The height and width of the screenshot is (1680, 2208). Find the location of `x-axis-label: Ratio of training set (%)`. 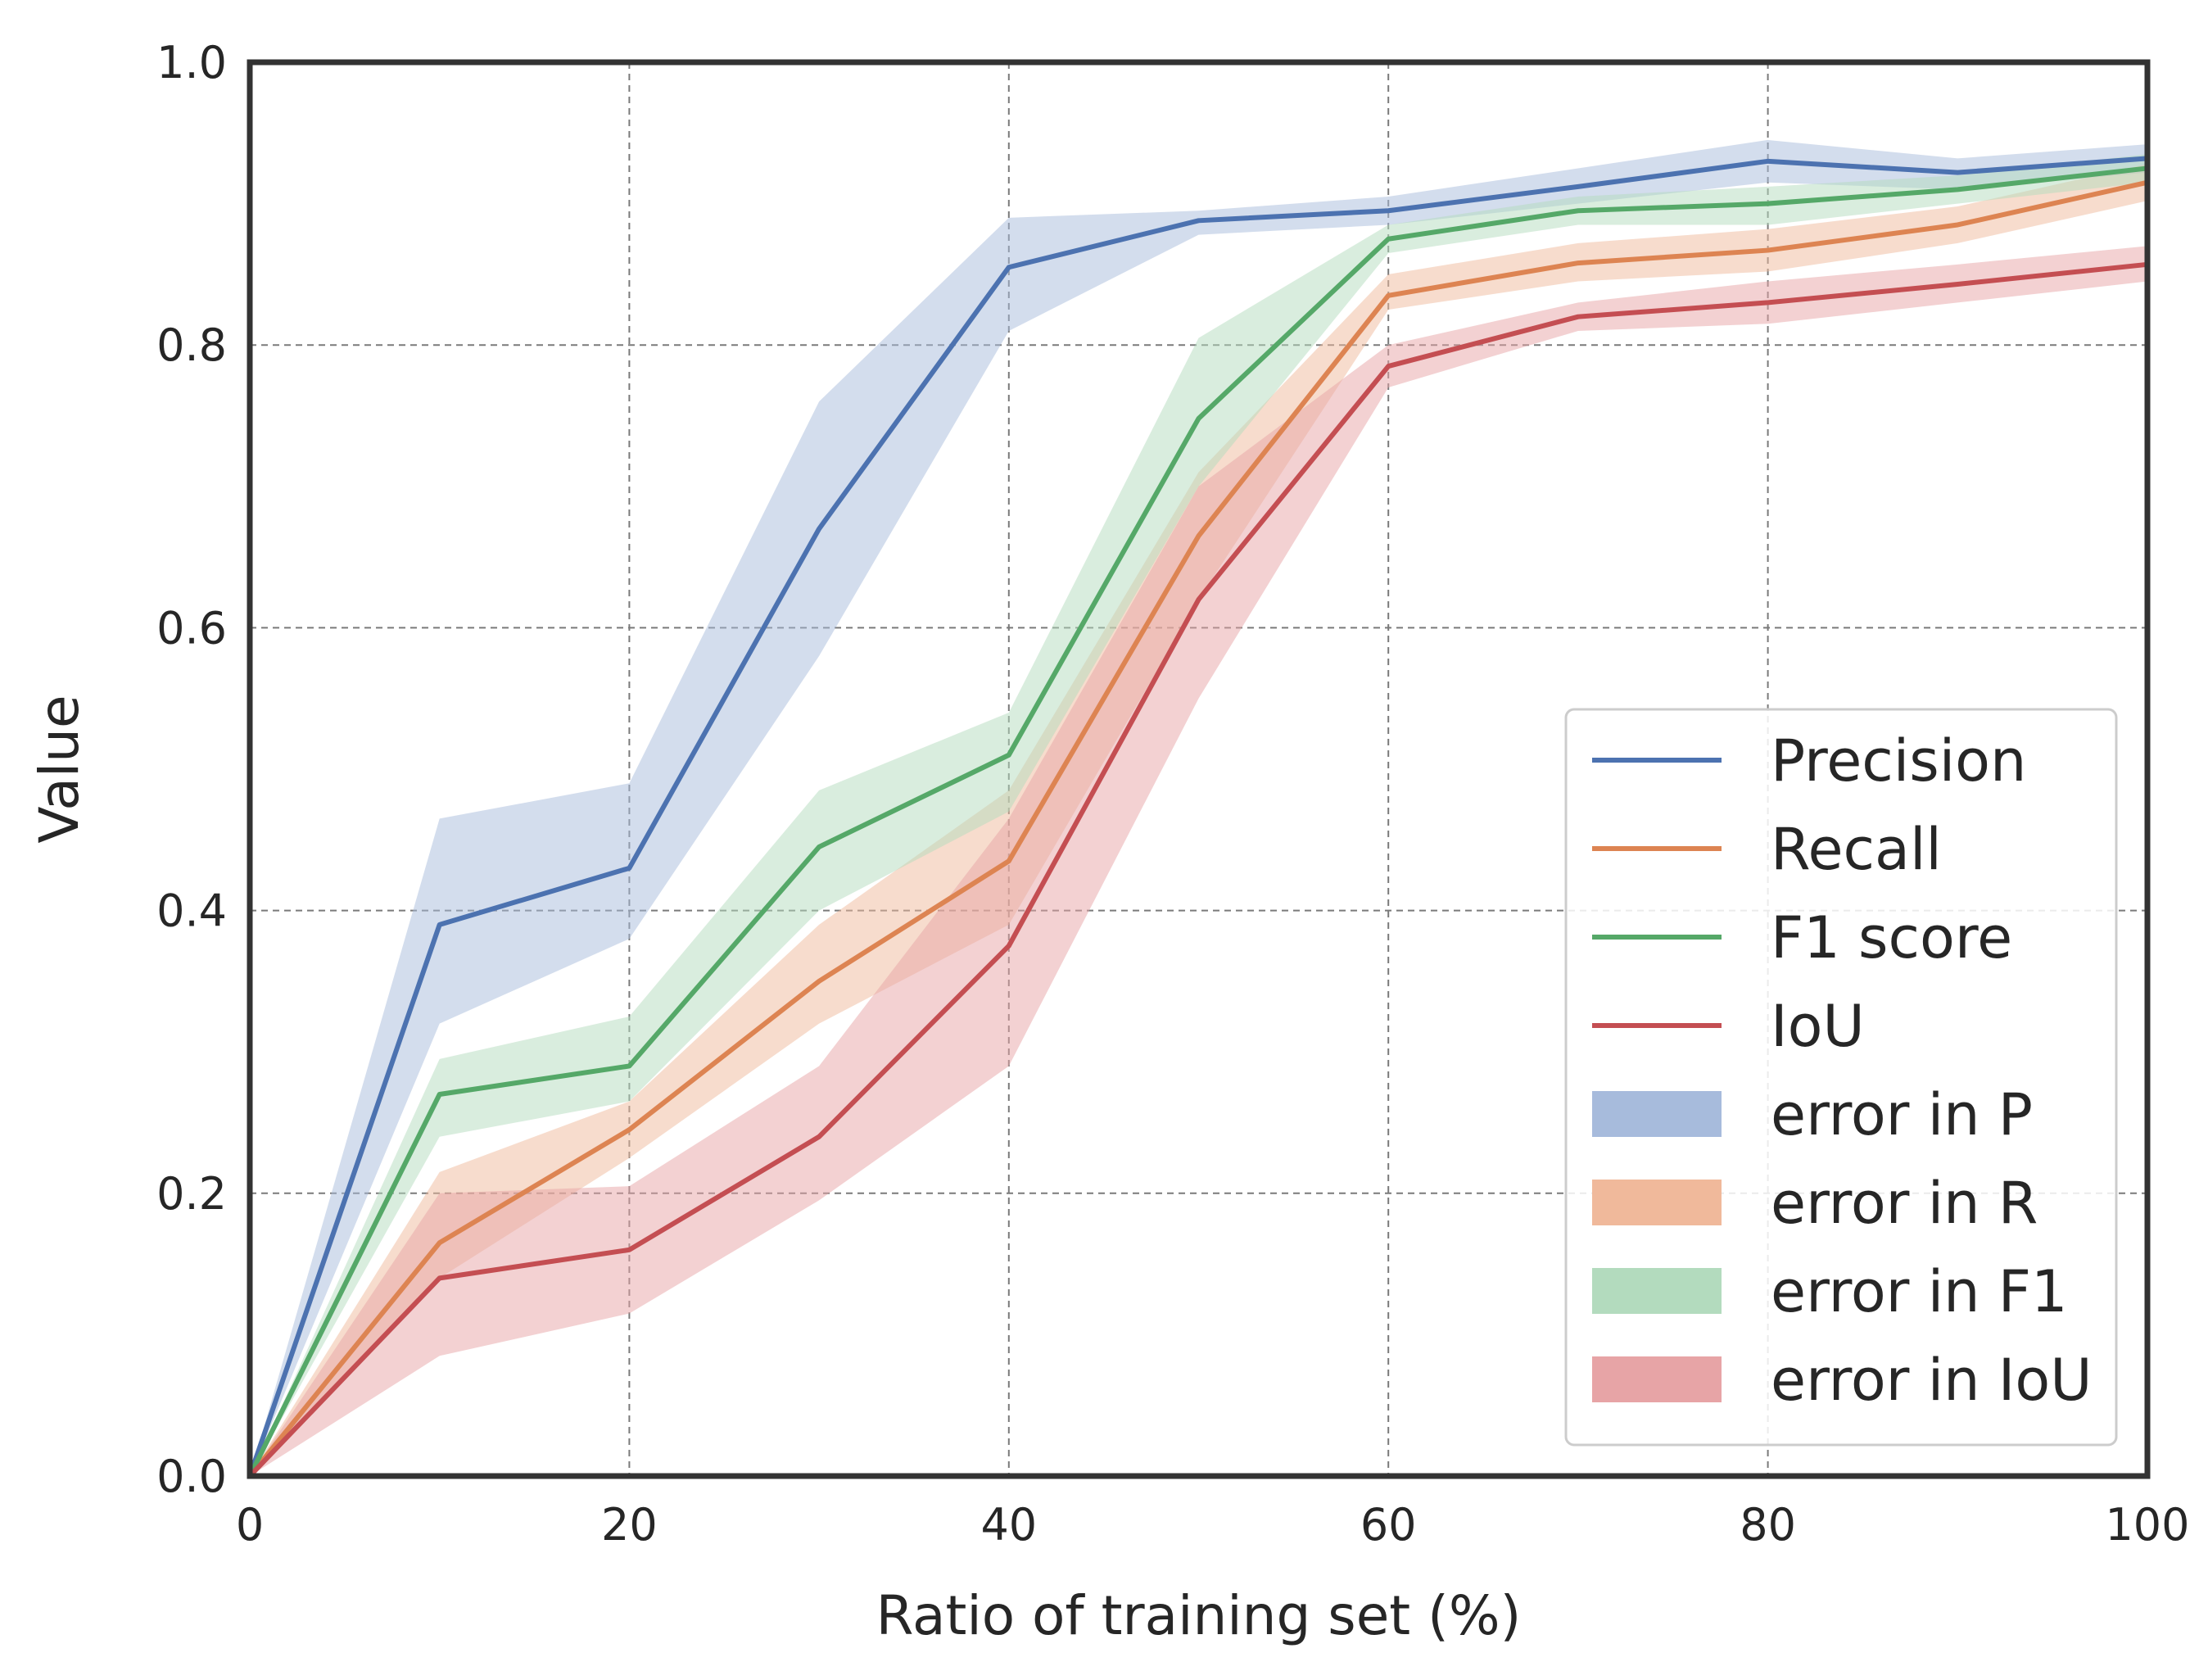

x-axis-label: Ratio of training set (%) is located at coordinates (1199, 1615).